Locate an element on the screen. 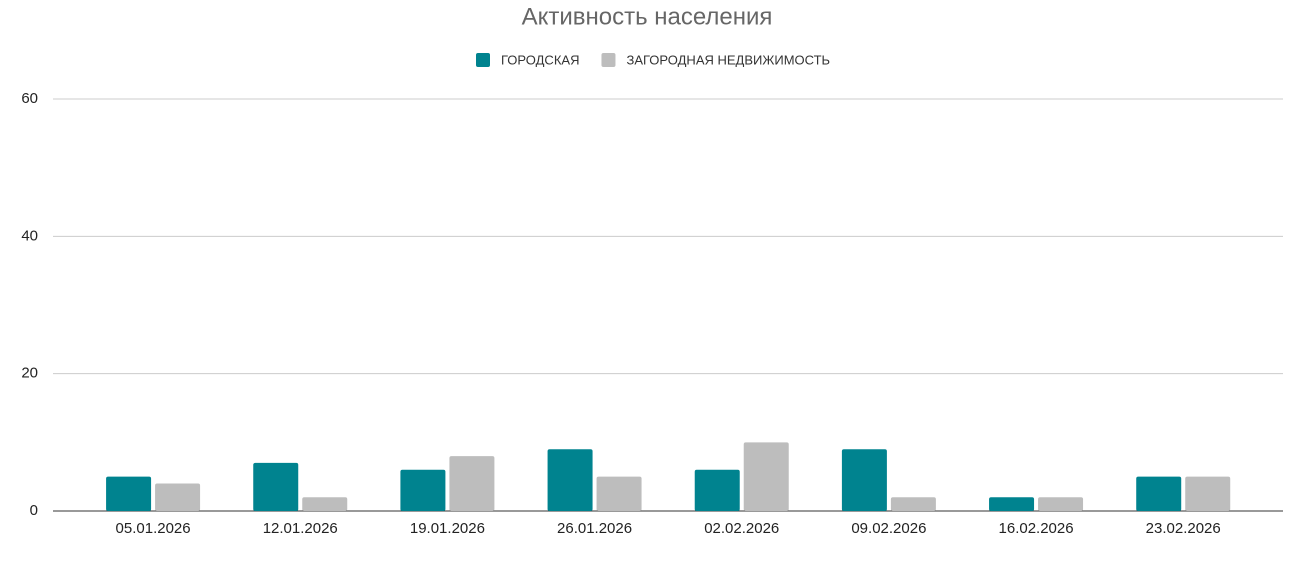 The image size is (1310, 563). x-tick-label: 16.02.2026 is located at coordinates (1036, 528).